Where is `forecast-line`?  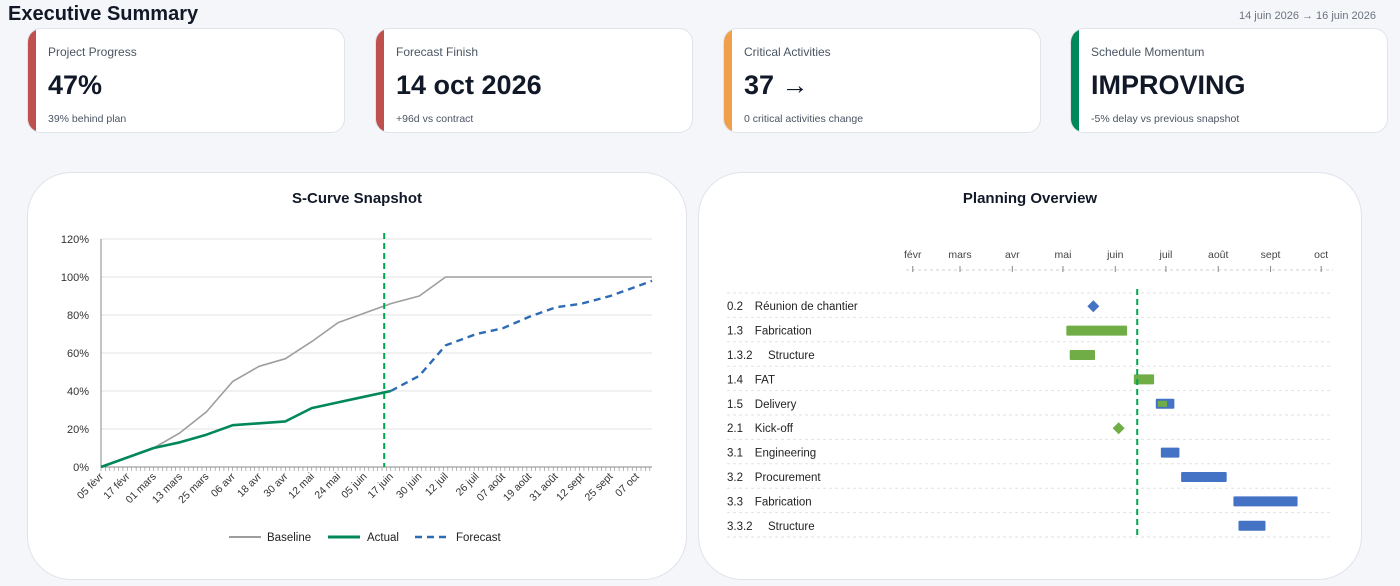 forecast-line is located at coordinates (521, 336).